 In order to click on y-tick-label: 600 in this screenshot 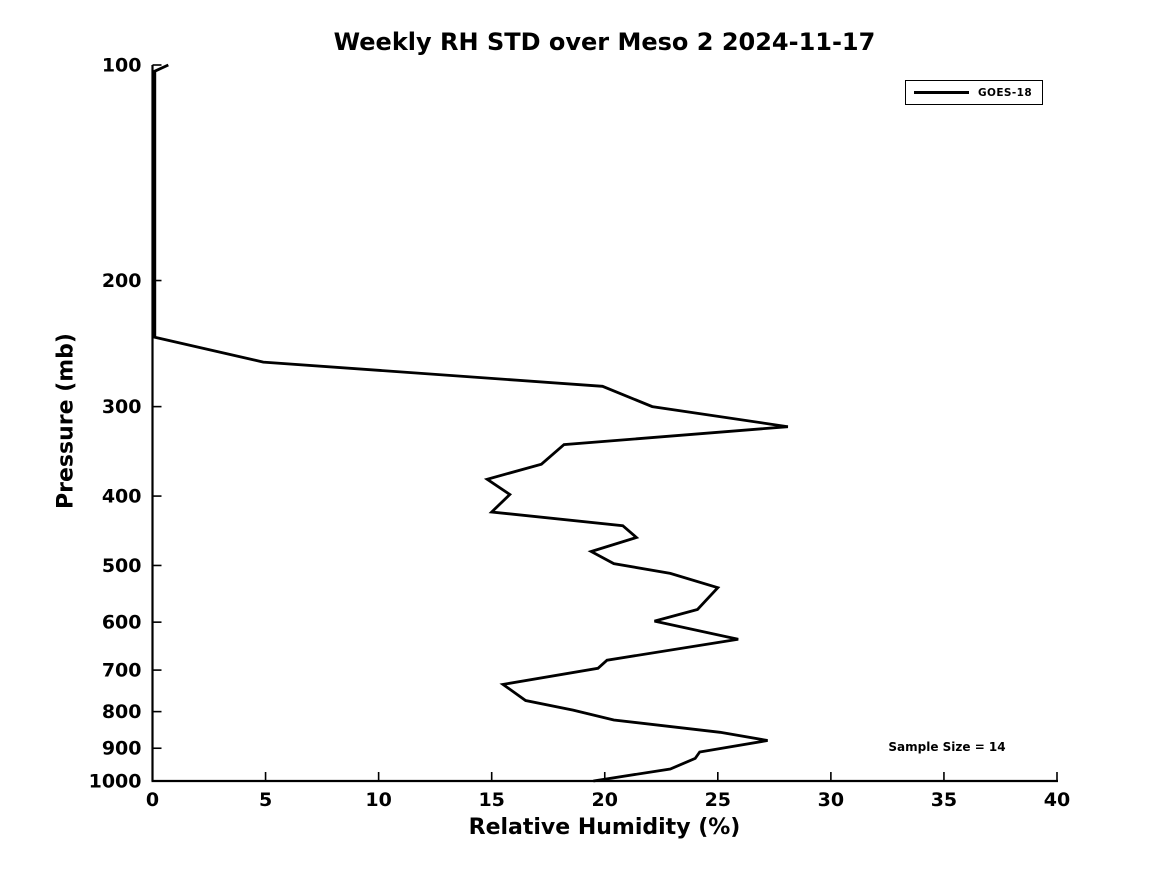, I will do `click(122, 623)`.